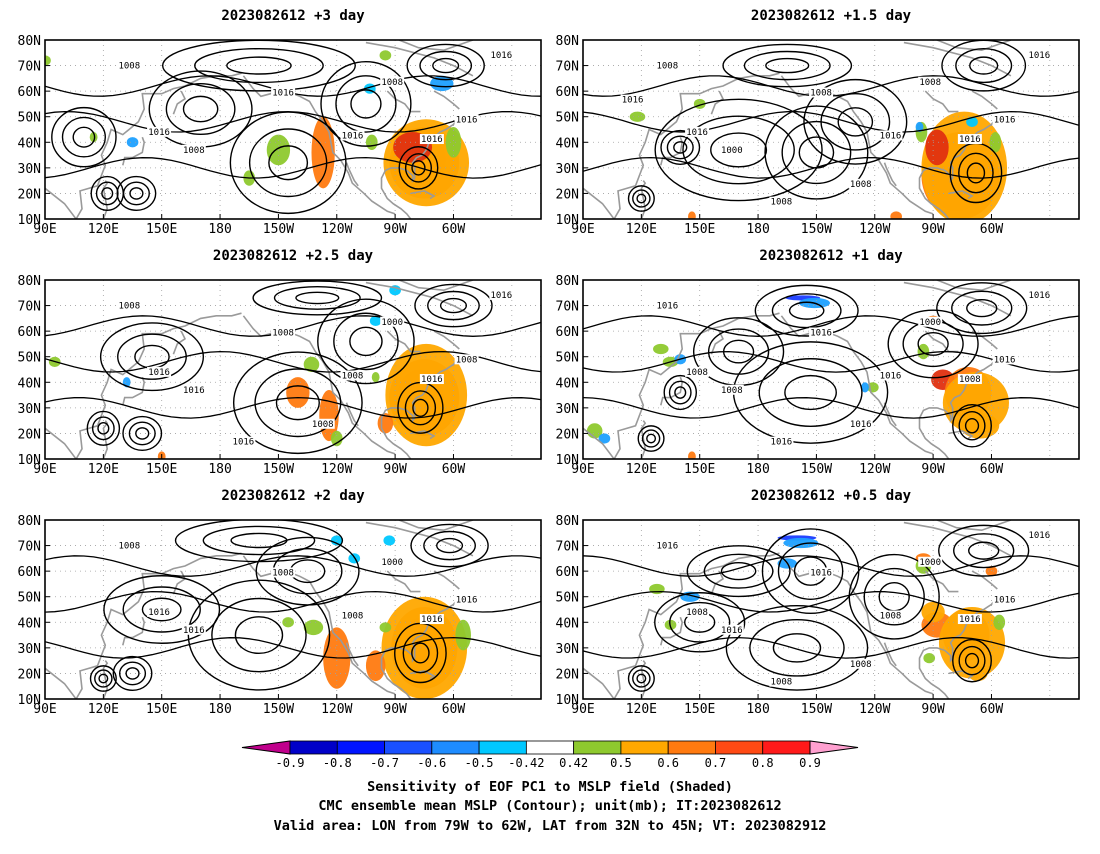 The height and width of the screenshot is (854, 1100). What do you see at coordinates (29, 281) in the screenshot?
I see `y-tick-label: 80N` at bounding box center [29, 281].